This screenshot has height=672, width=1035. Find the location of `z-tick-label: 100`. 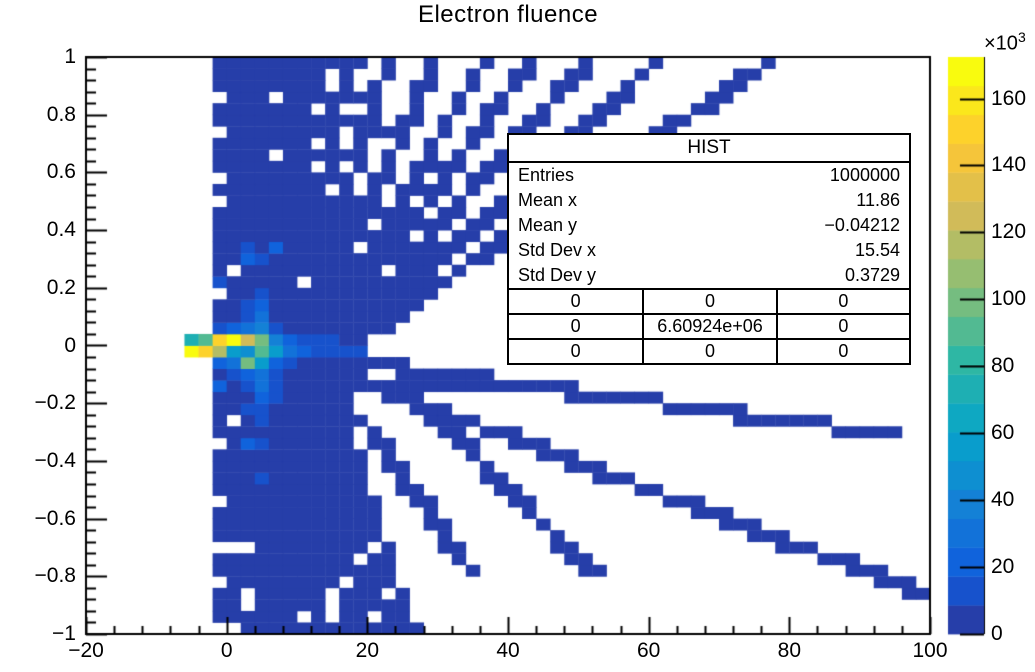

z-tick-label: 100 is located at coordinates (1009, 299).